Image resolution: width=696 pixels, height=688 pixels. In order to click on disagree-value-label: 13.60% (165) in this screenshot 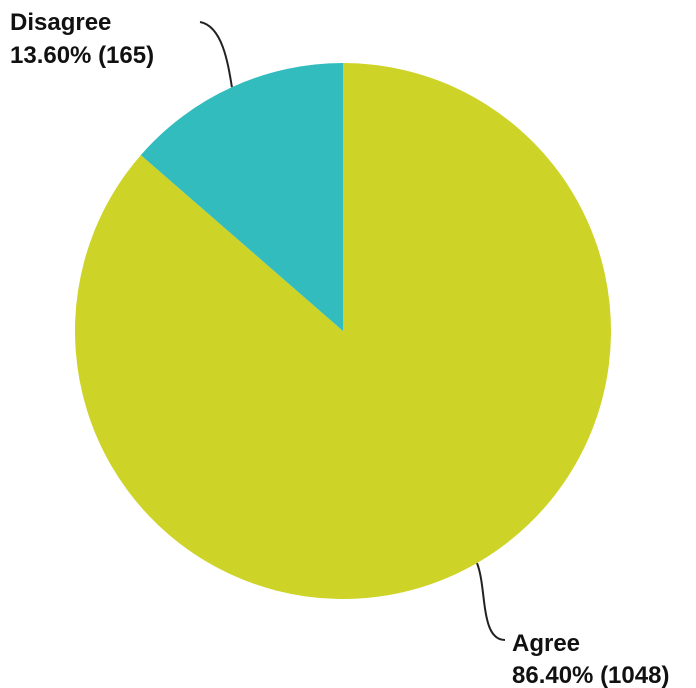, I will do `click(82, 55)`.